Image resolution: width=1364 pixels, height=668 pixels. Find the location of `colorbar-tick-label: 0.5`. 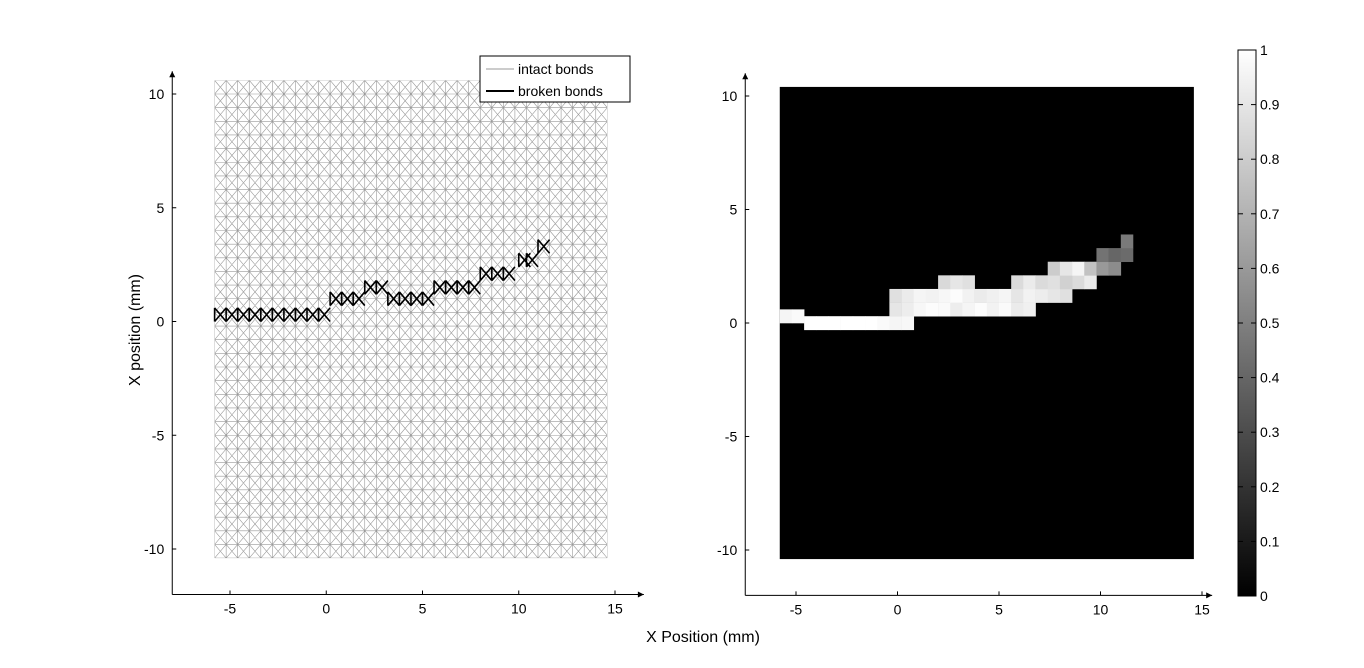

colorbar-tick-label: 0.5 is located at coordinates (1270, 323).